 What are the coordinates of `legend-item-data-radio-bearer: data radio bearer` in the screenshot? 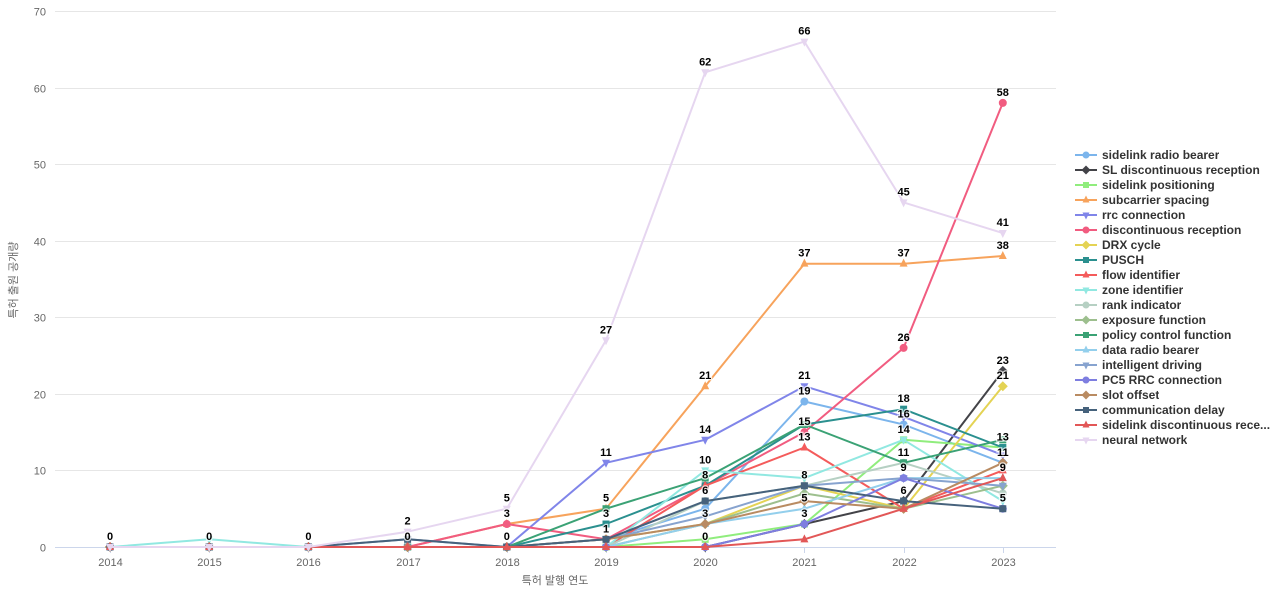 It's located at (1177, 349).